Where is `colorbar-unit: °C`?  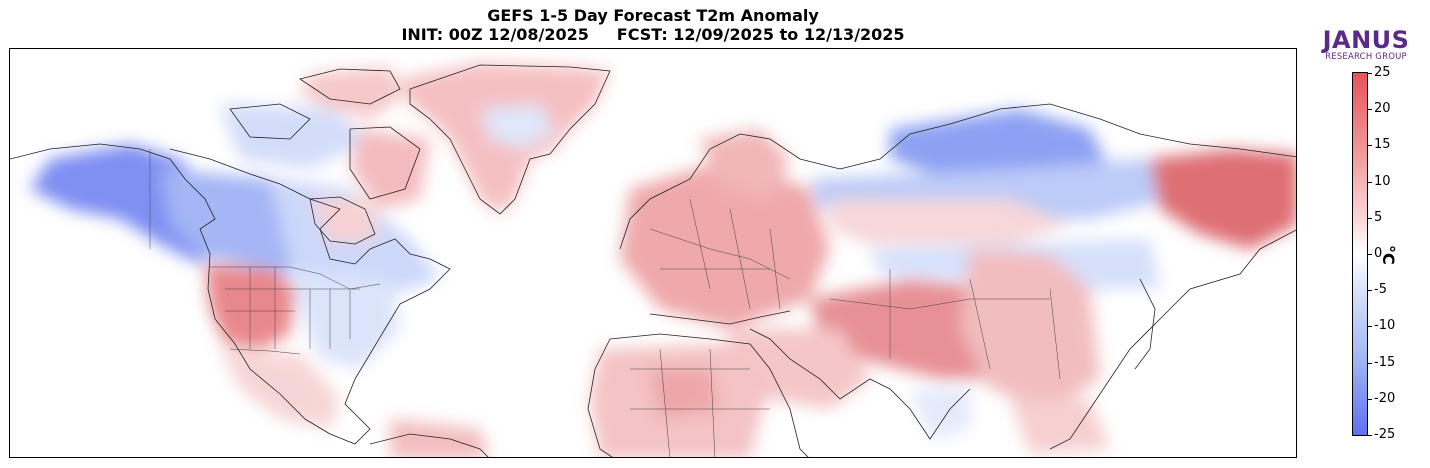
colorbar-unit: °C is located at coordinates (1388, 255).